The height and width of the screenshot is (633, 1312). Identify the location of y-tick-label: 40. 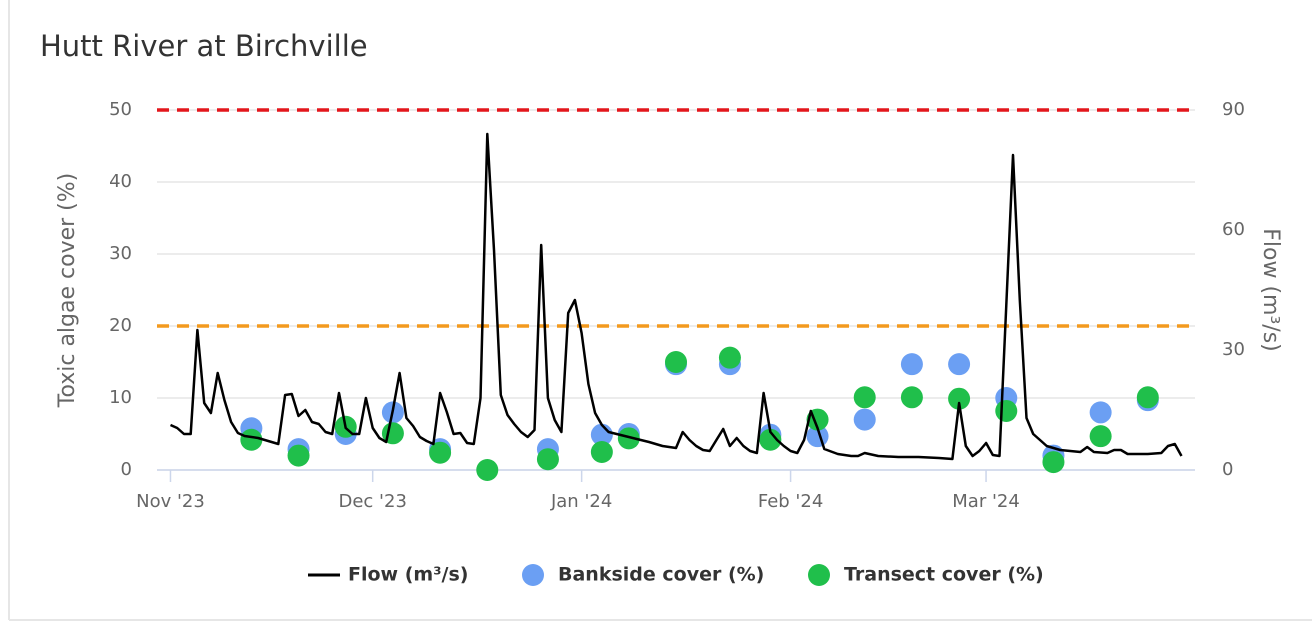
(120, 181).